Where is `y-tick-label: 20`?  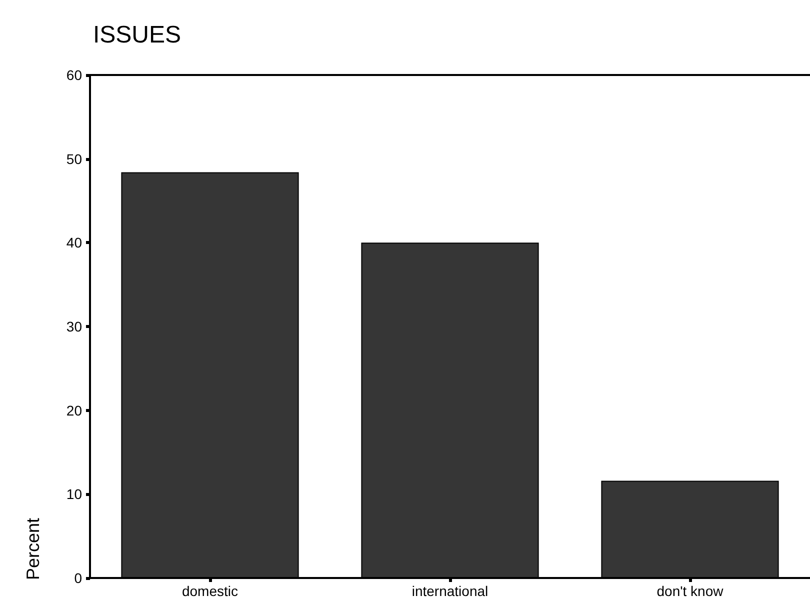 y-tick-label: 20 is located at coordinates (74, 410).